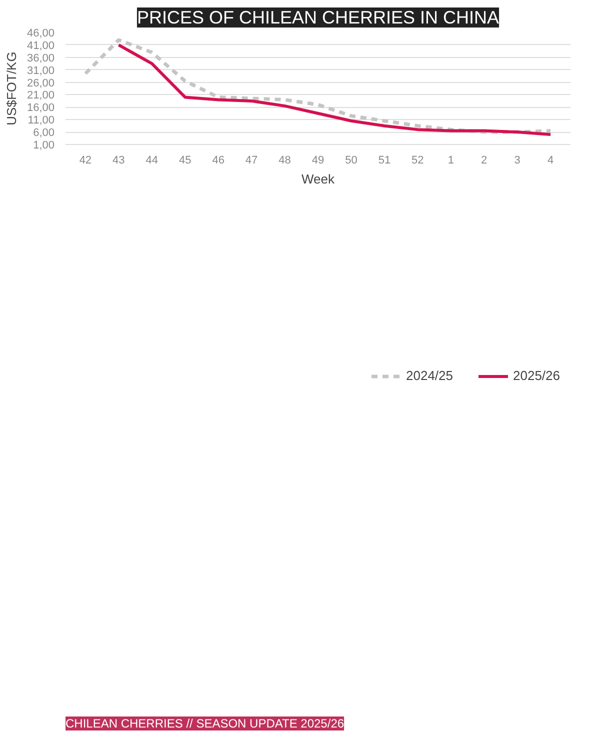 Image resolution: width=595 pixels, height=741 pixels. What do you see at coordinates (44, 146) in the screenshot?
I see `y-tick-label: 1,00` at bounding box center [44, 146].